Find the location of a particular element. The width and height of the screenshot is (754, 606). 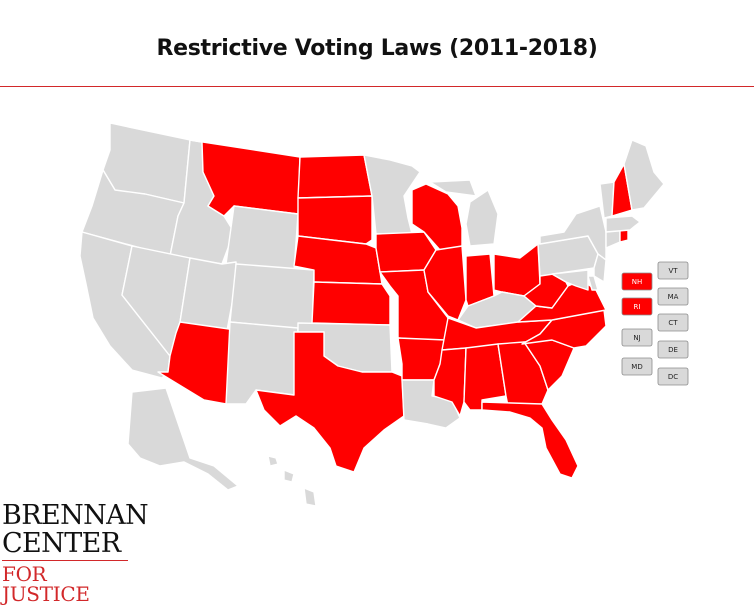

state-il is located at coordinates (445, 283).